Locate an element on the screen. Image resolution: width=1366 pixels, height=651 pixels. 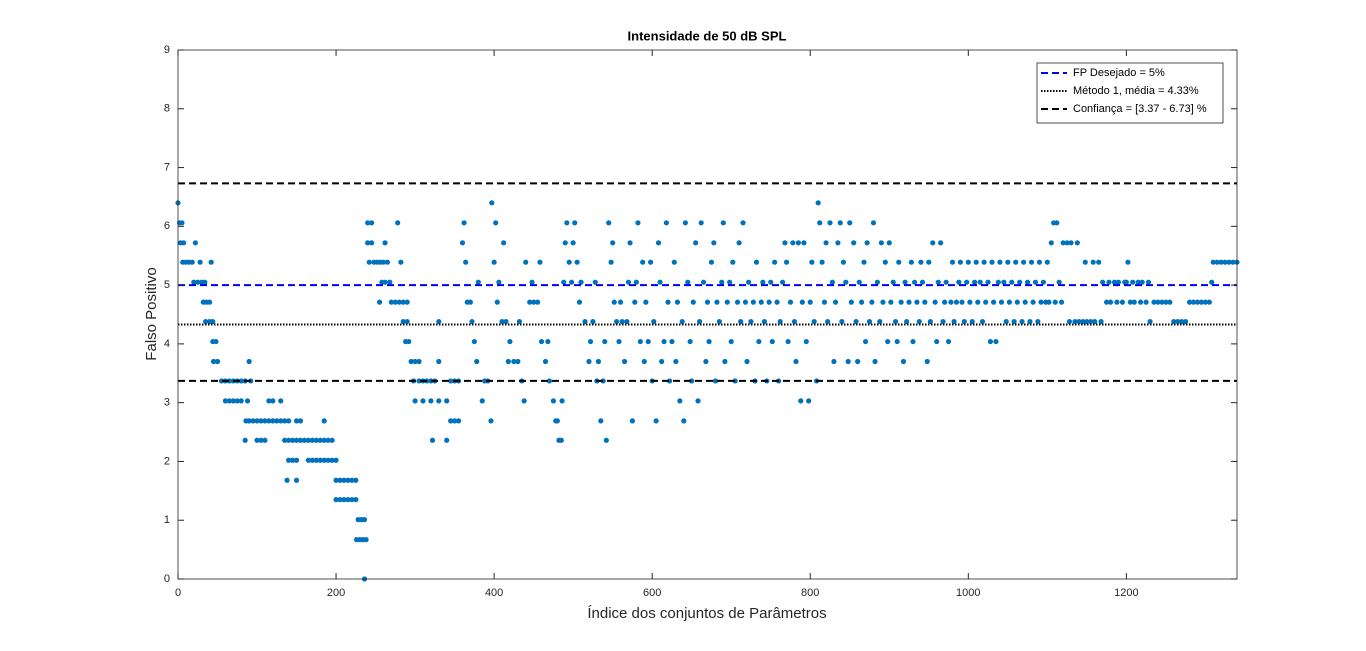
legend-label: FP Desejado = 5% is located at coordinates (1119, 73).